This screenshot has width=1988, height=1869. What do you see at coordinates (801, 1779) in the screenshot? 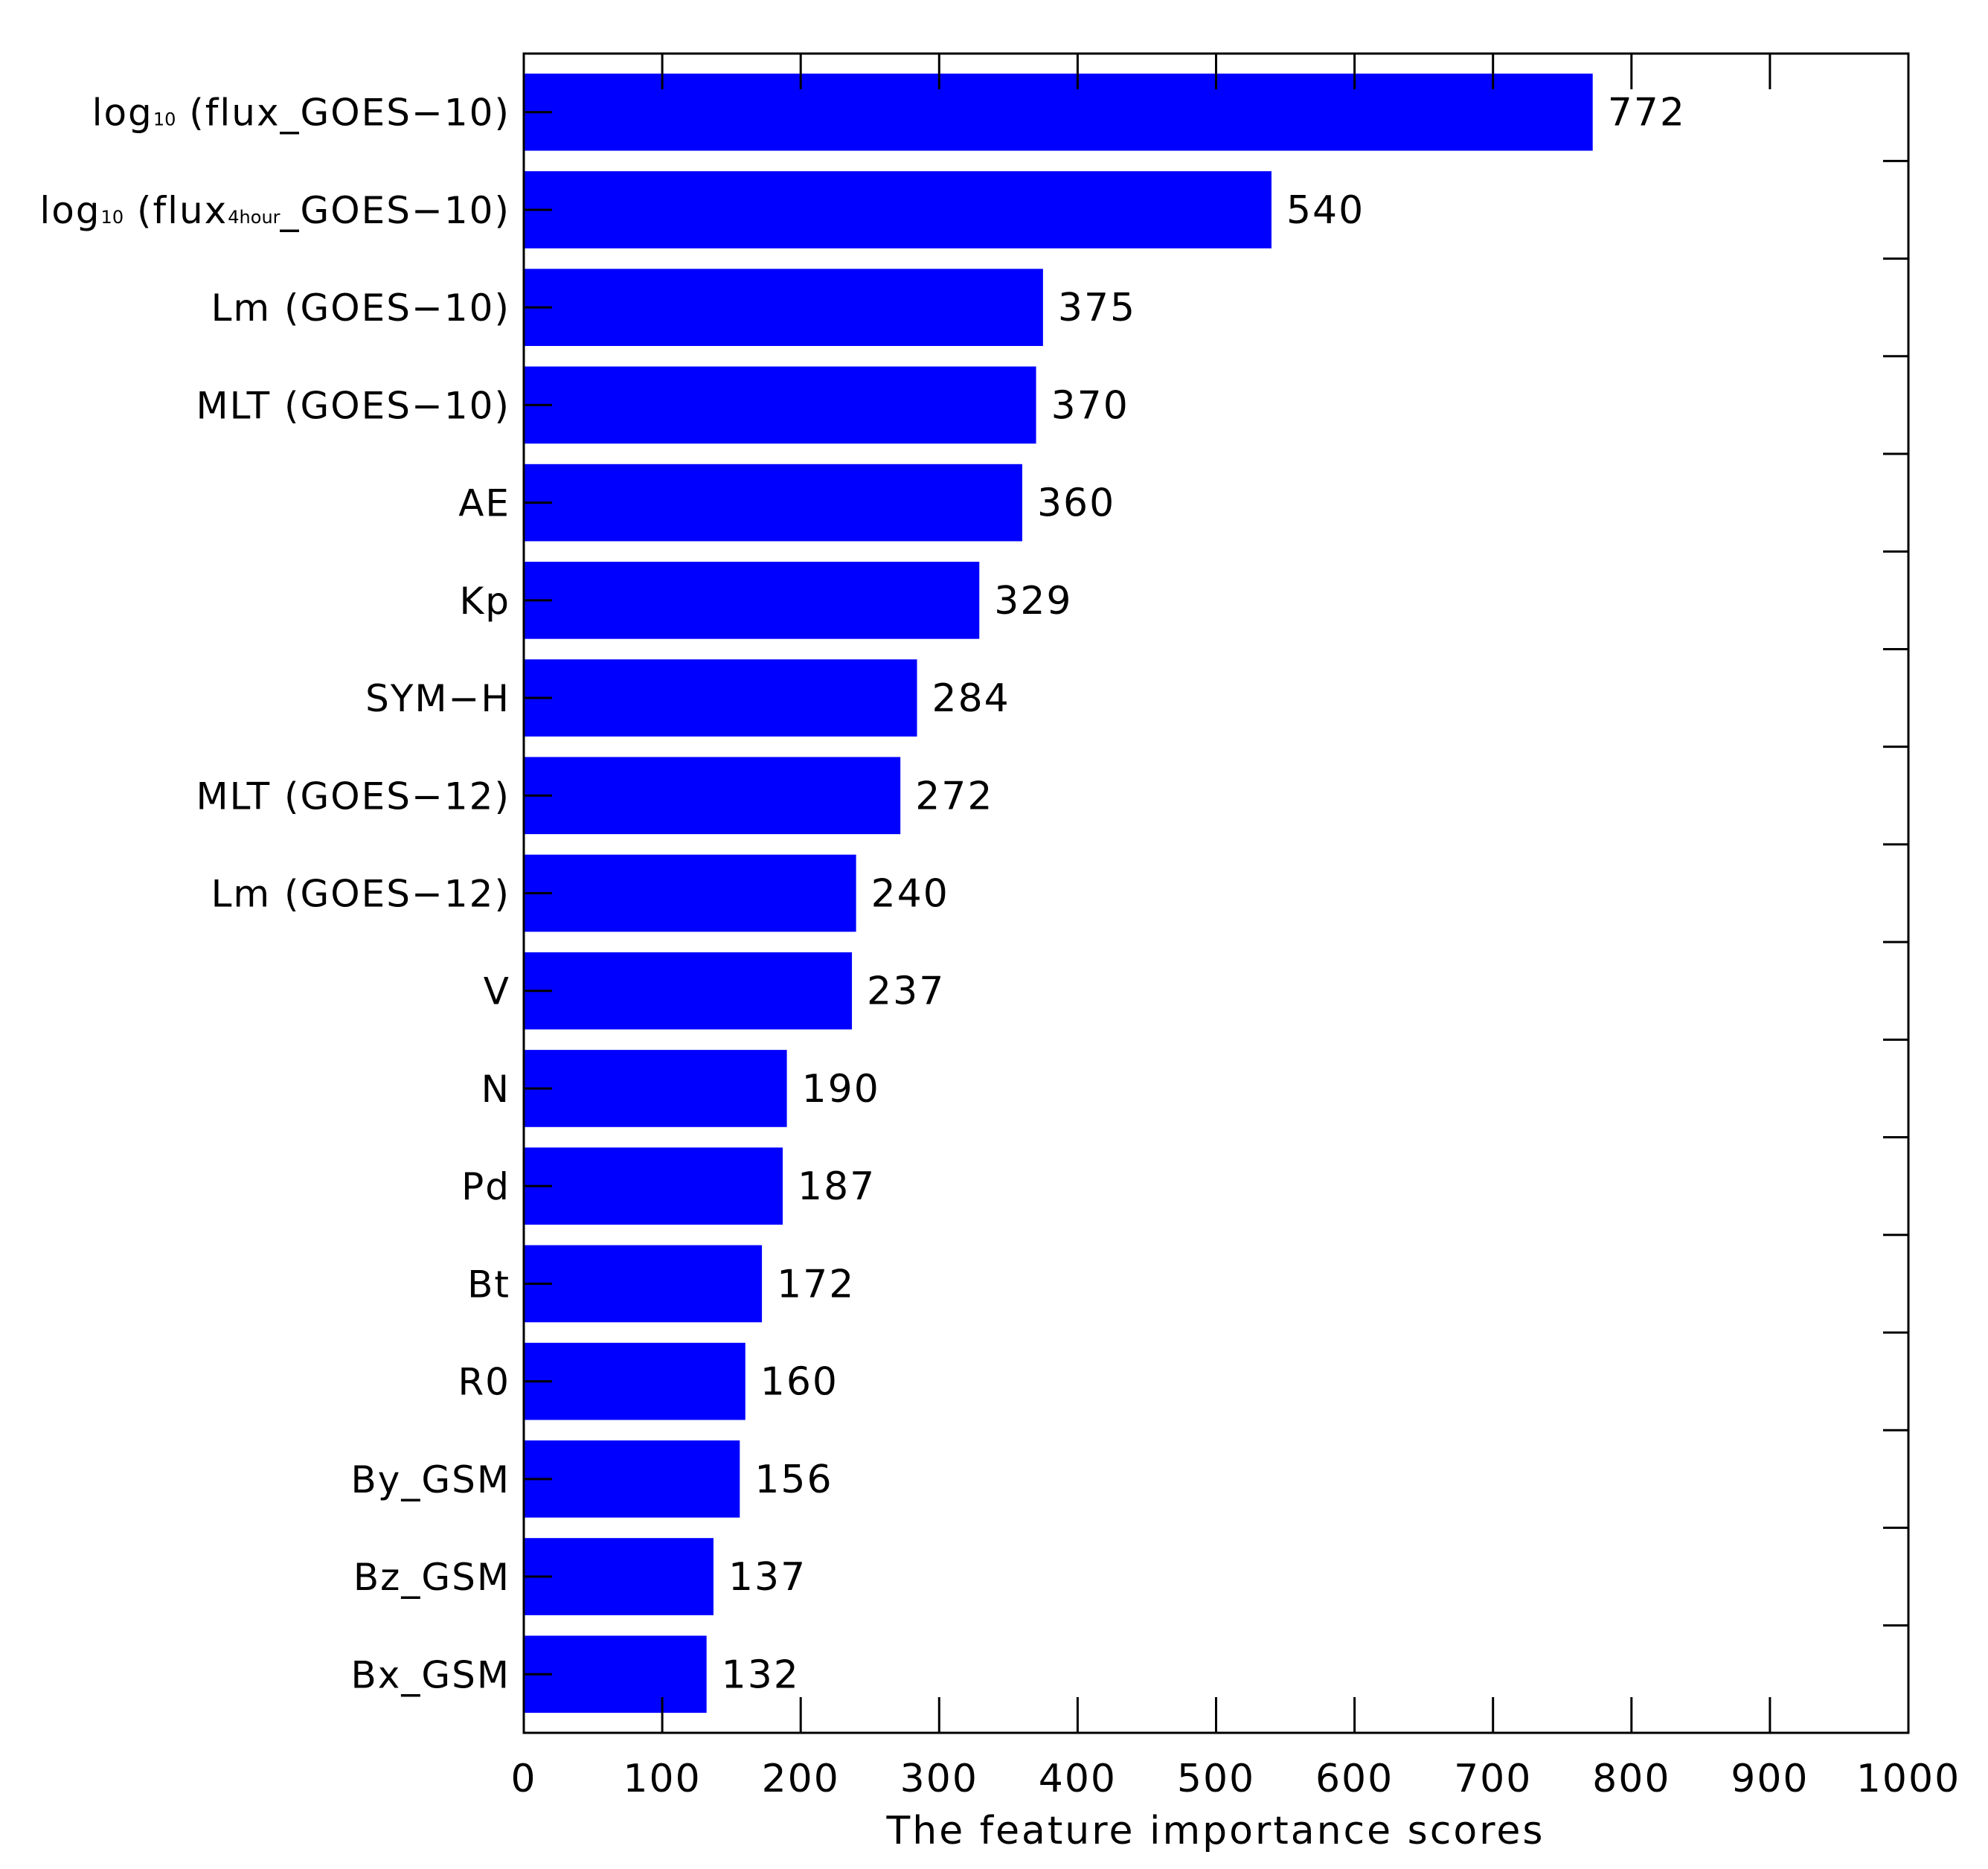
I see `x-tick-label: 200` at bounding box center [801, 1779].